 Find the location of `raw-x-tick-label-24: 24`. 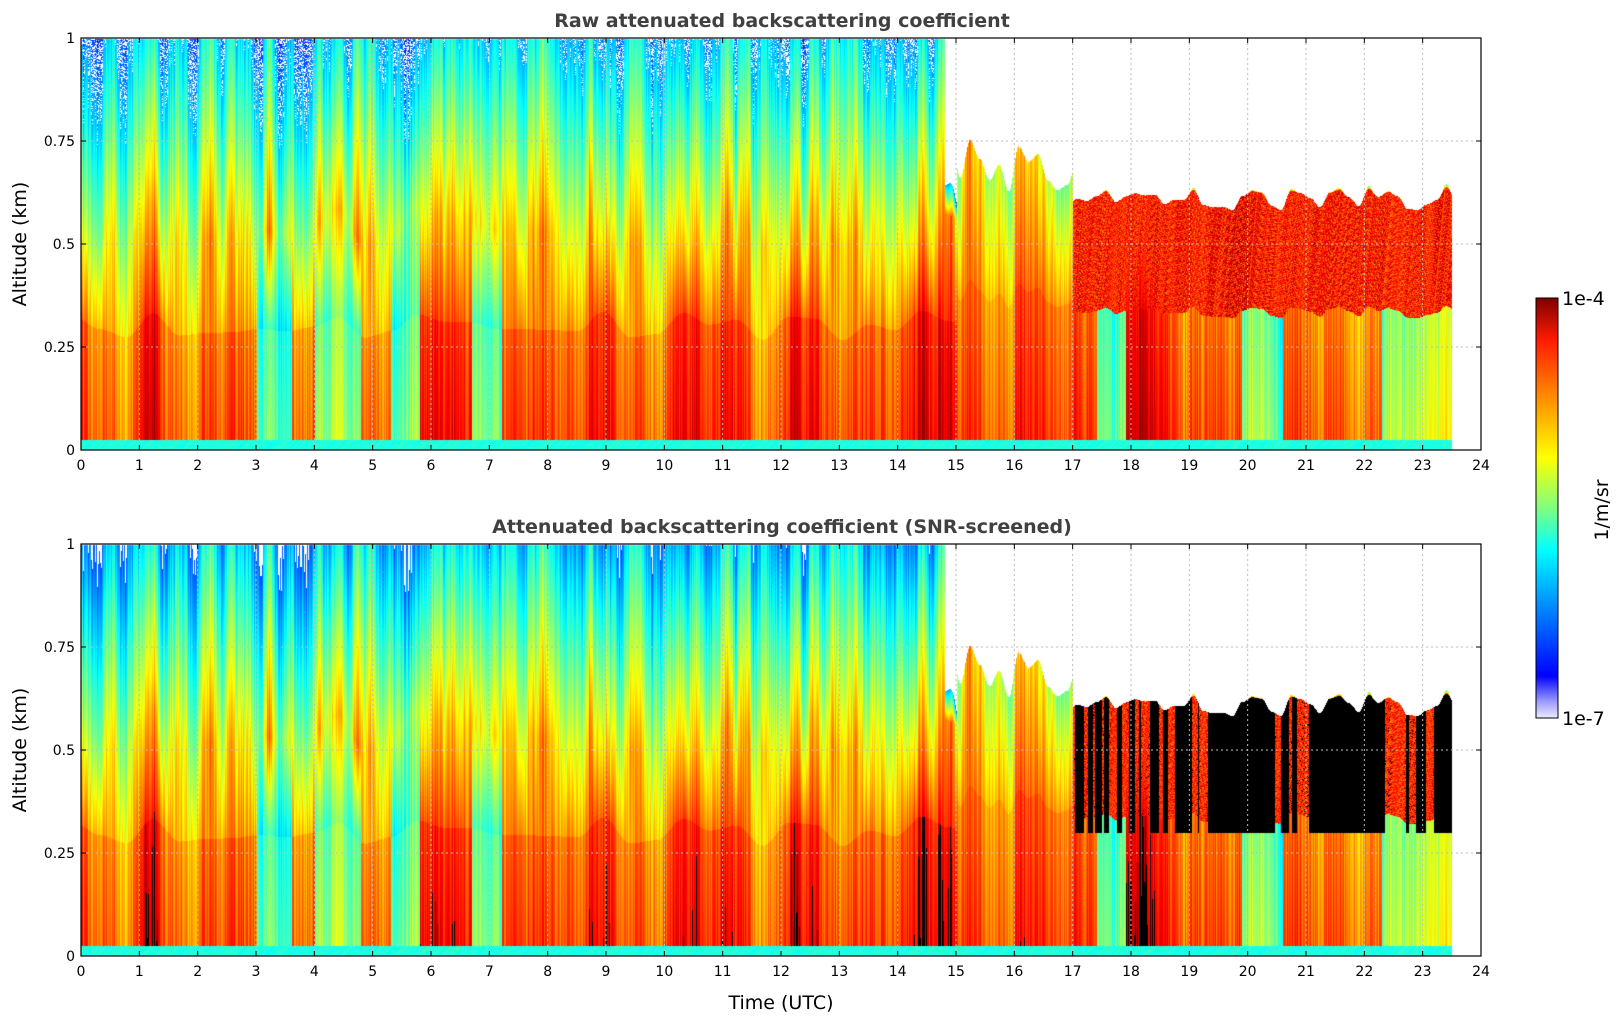

raw-x-tick-label-24: 24 is located at coordinates (1481, 466).